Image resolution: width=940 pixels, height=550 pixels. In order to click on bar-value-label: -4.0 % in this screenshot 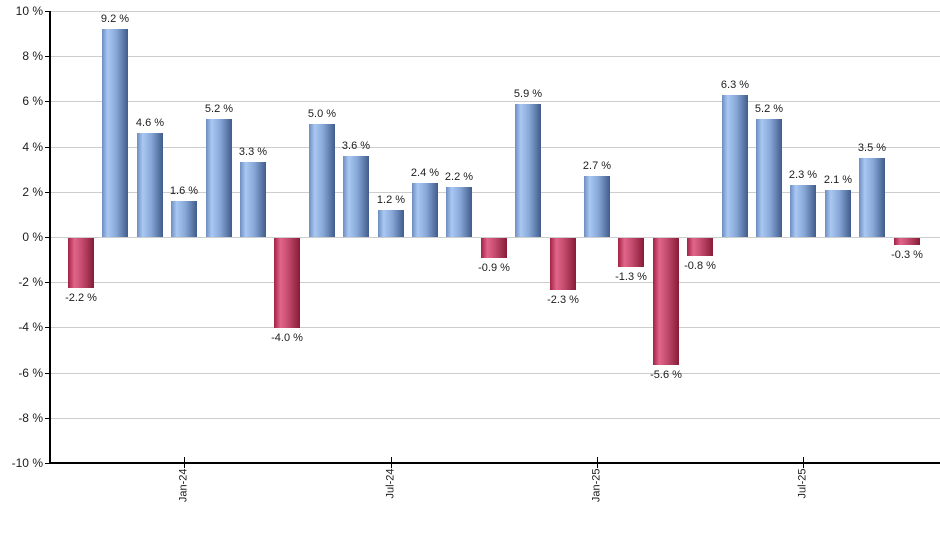, I will do `click(287, 338)`.